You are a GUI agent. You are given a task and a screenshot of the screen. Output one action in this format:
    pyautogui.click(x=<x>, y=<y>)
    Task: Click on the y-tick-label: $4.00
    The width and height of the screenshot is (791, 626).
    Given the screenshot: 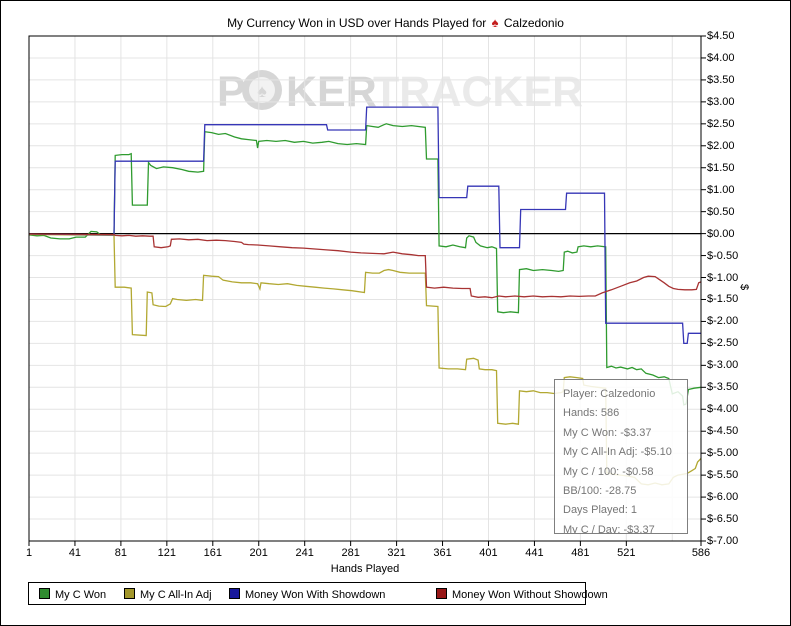 What is the action you would take?
    pyautogui.click(x=721, y=57)
    